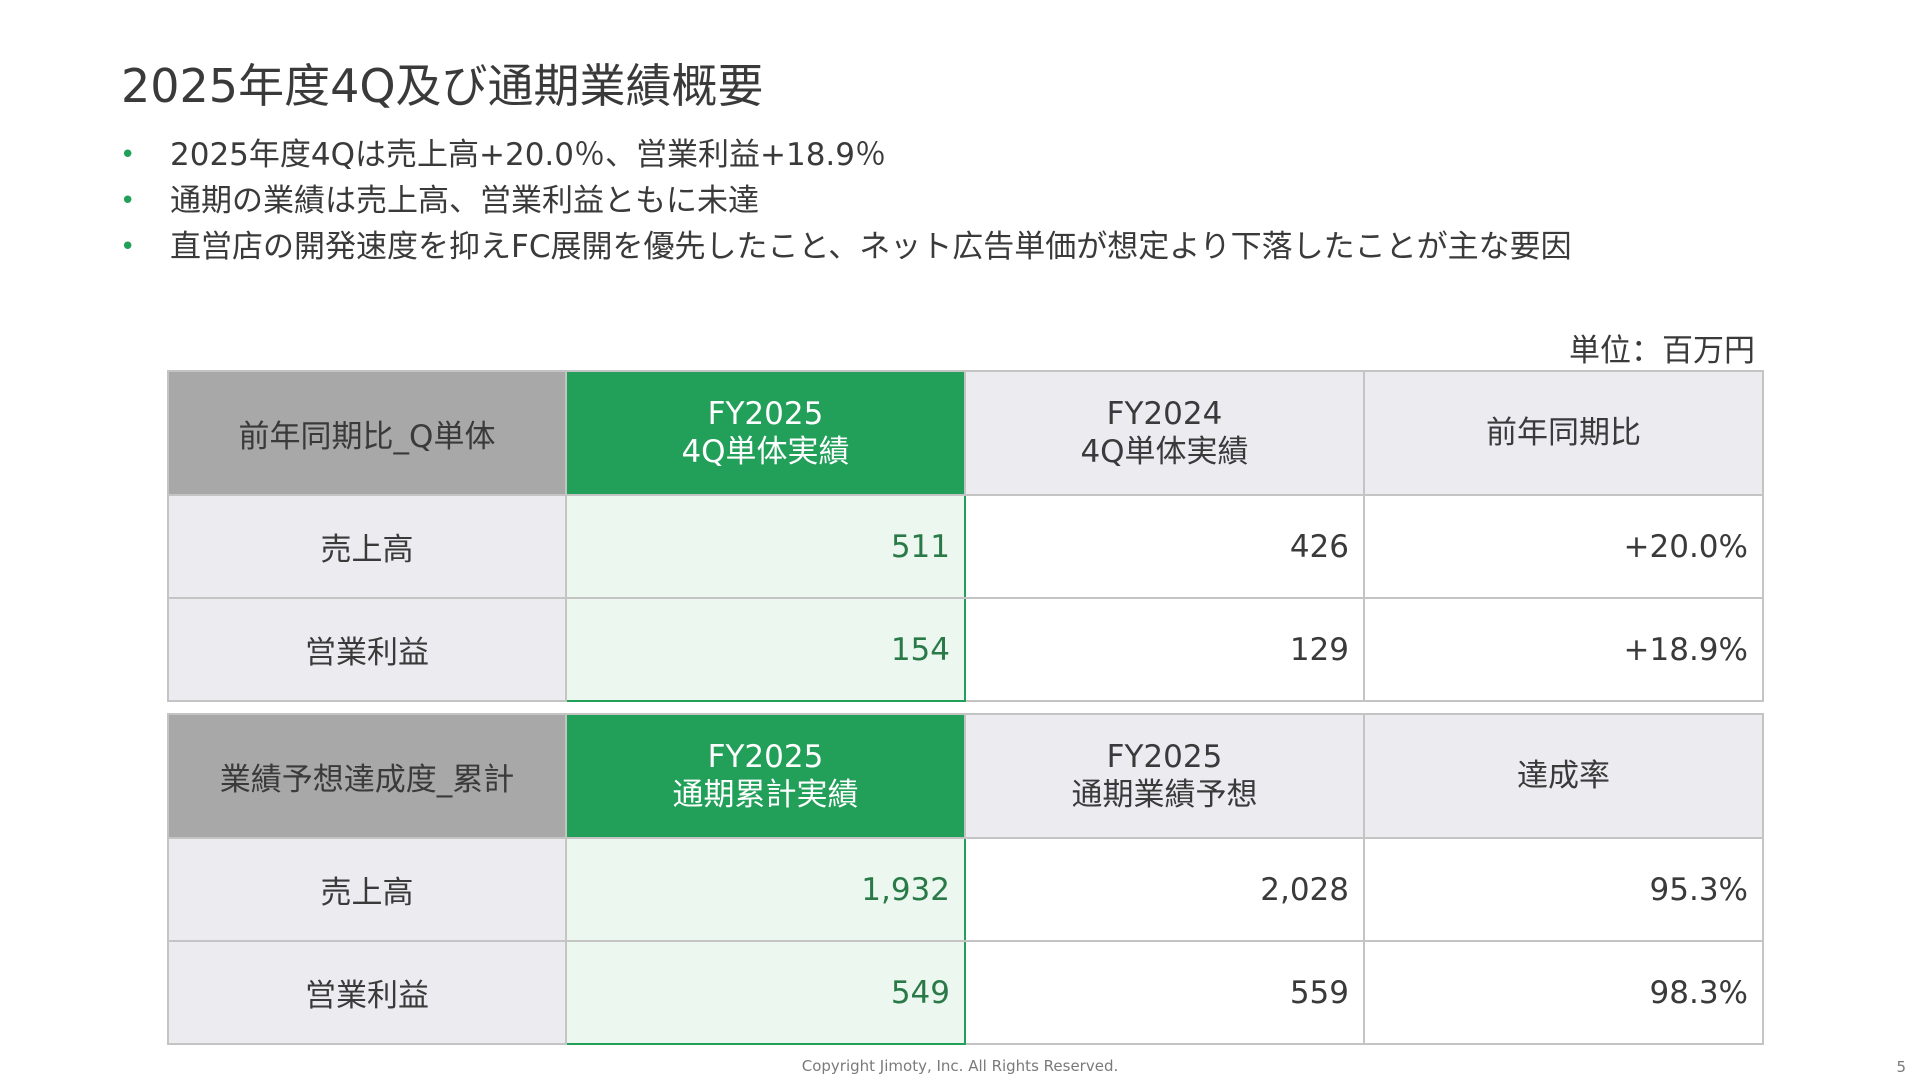 The width and height of the screenshot is (1920, 1080). What do you see at coordinates (464, 201) in the screenshot?
I see `bullet-text: 通期の業績は売上高、営業利益ともに未達` at bounding box center [464, 201].